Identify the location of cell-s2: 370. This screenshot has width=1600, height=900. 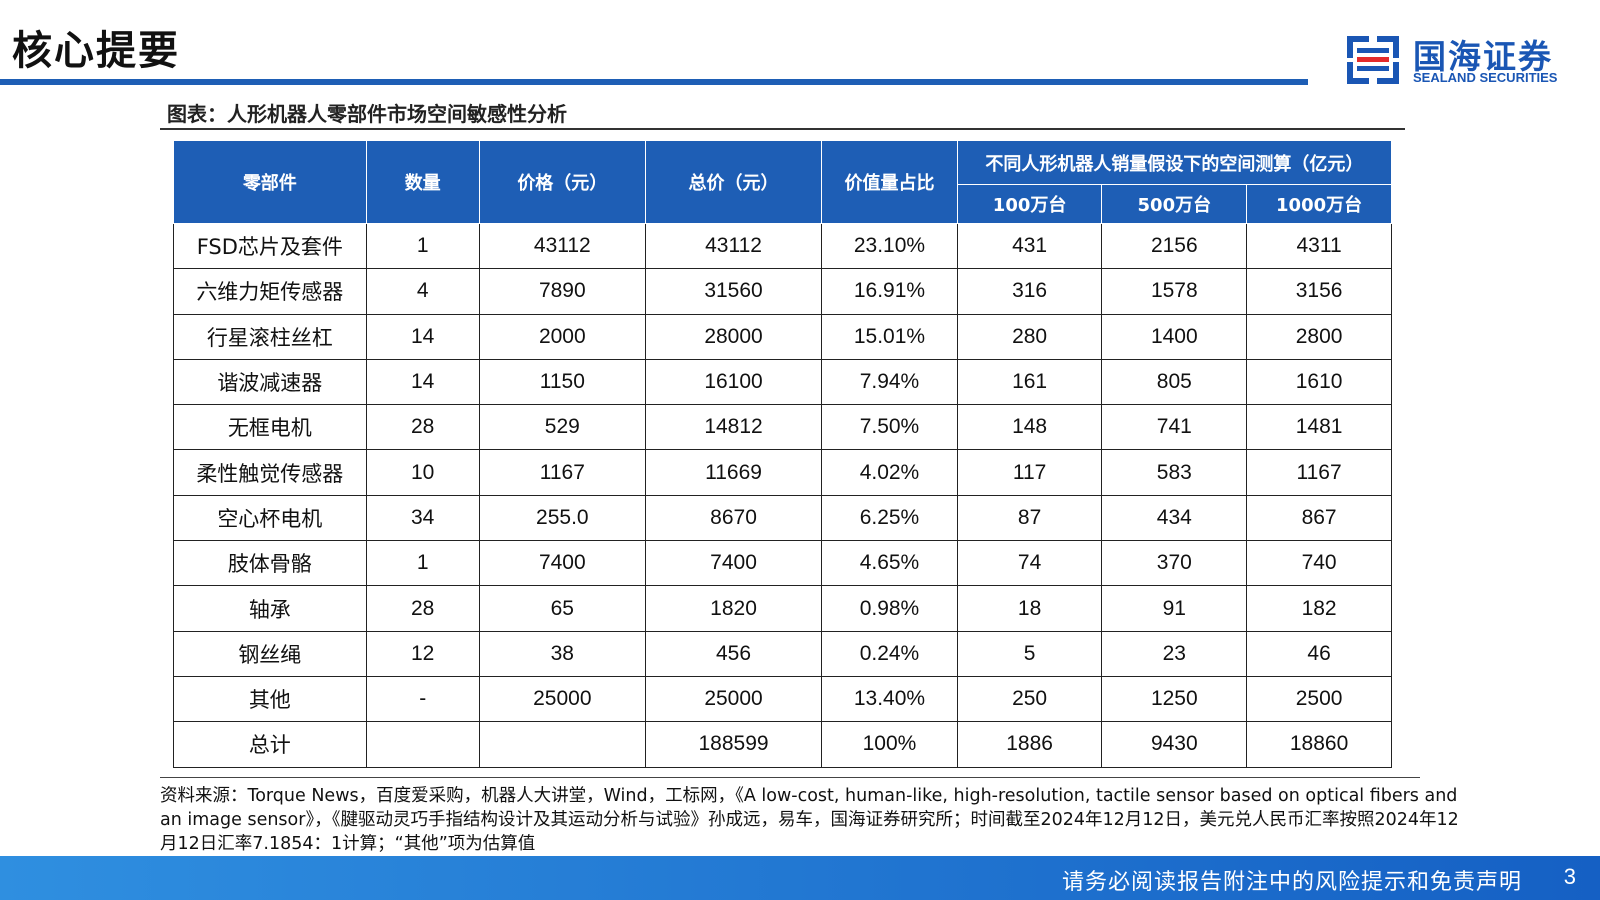
(1174, 563).